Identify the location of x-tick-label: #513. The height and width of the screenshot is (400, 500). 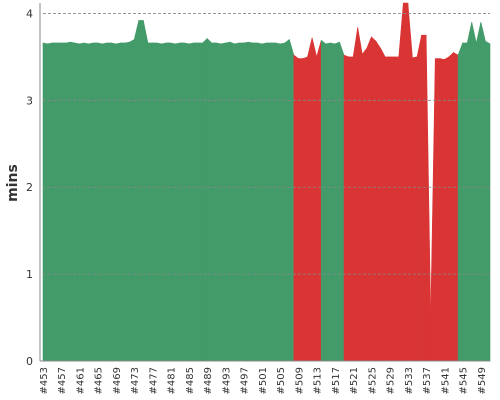
(318, 380).